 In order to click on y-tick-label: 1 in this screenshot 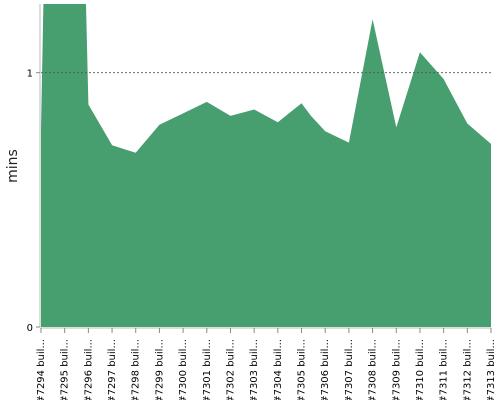, I will do `click(30, 74)`.